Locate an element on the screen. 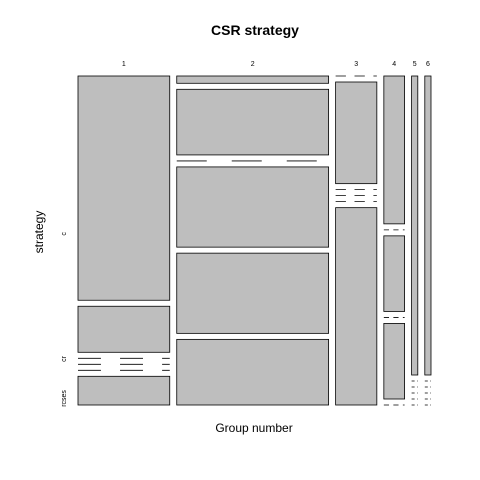 This screenshot has width=480, height=480. x-axis-label: Group number is located at coordinates (253, 428).